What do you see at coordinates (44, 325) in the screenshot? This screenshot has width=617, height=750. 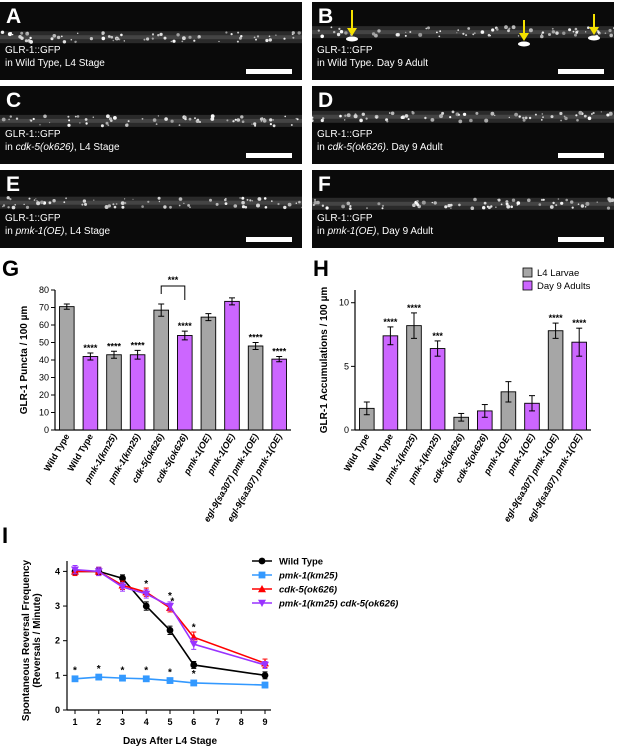 I see `y-tick-label: 60` at bounding box center [44, 325].